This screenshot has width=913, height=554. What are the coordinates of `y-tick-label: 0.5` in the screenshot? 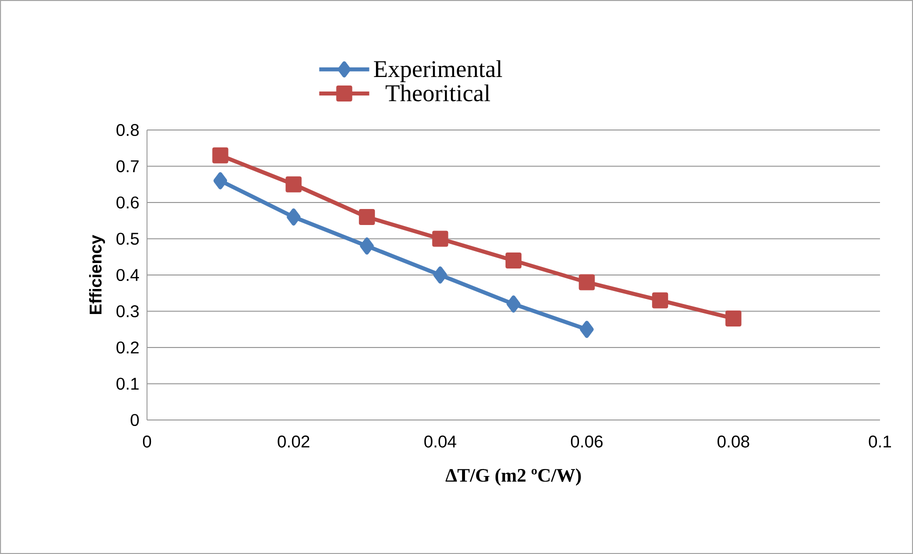 It's located at (127, 238).